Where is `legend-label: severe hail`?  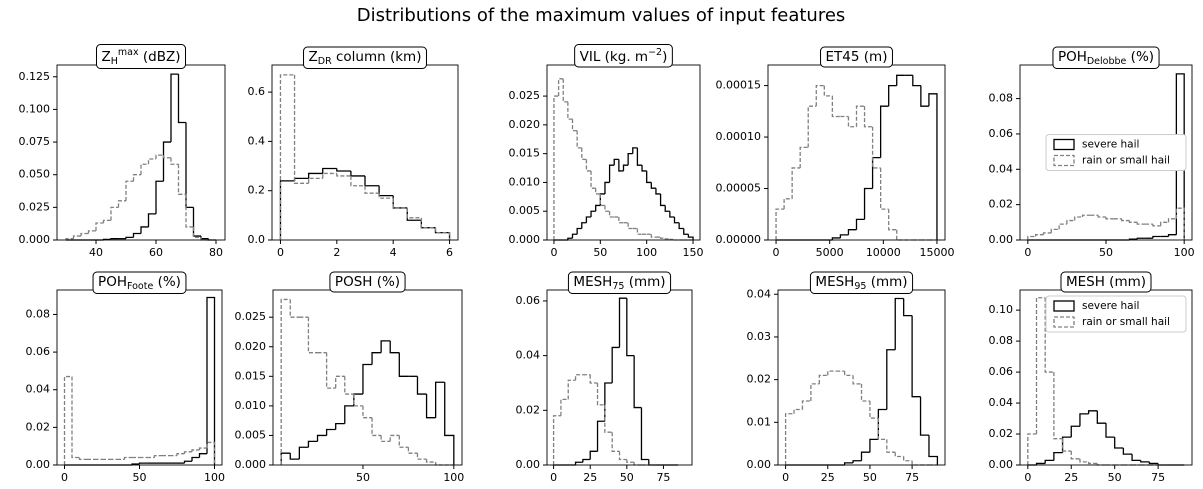 legend-label: severe hail is located at coordinates (1110, 145).